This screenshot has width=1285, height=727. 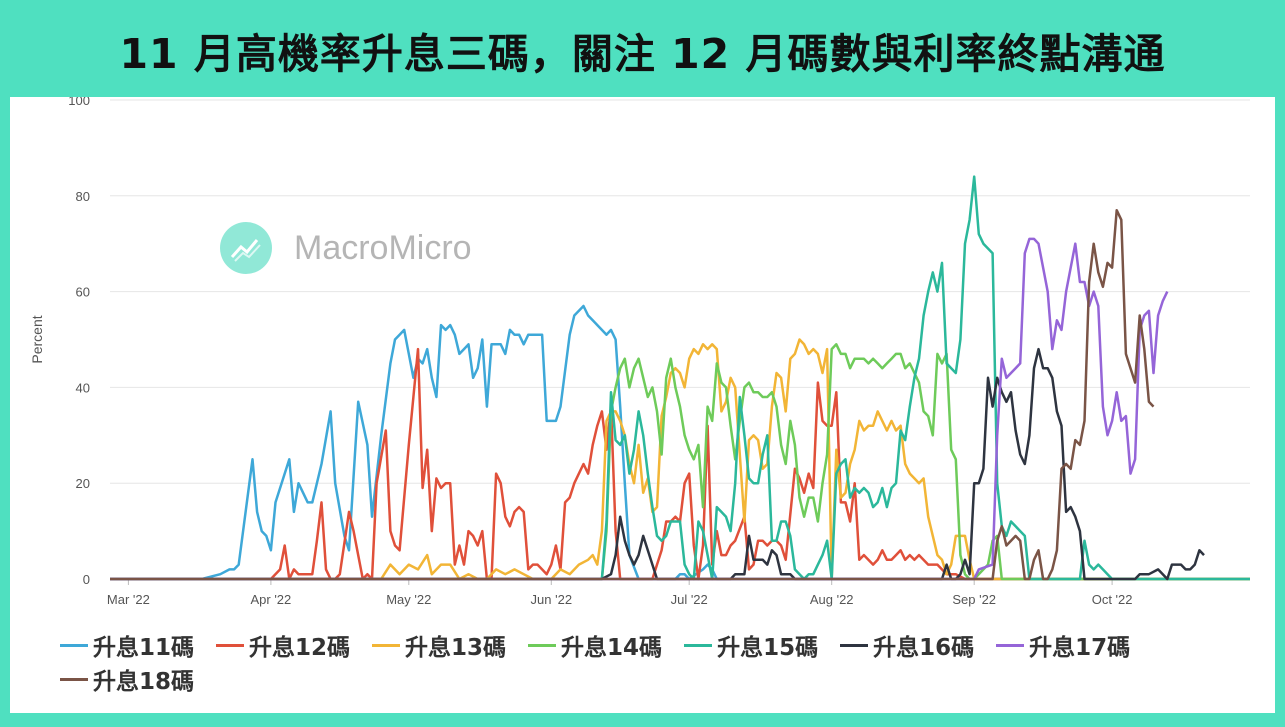 I want to click on legend-label: 升息15碼, so click(x=768, y=648).